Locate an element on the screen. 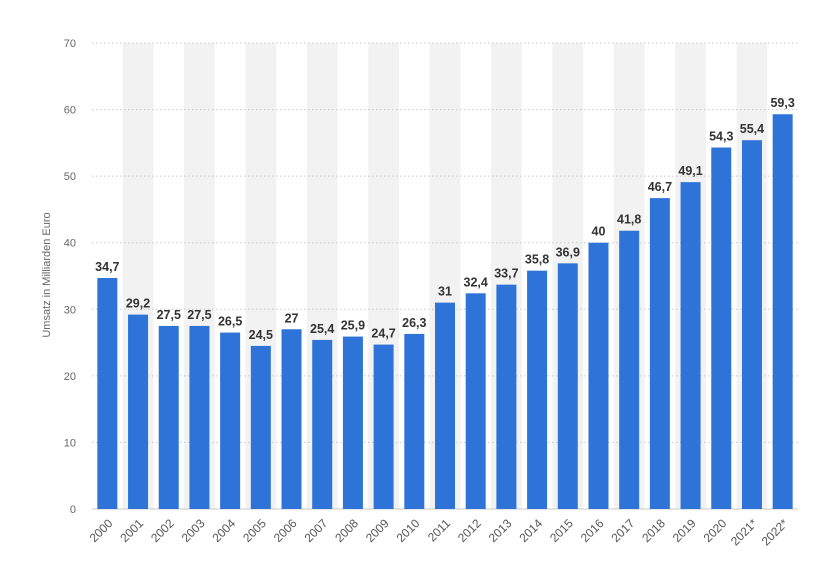 This screenshot has width=820, height=567. x-tick-label: 2016 is located at coordinates (592, 530).